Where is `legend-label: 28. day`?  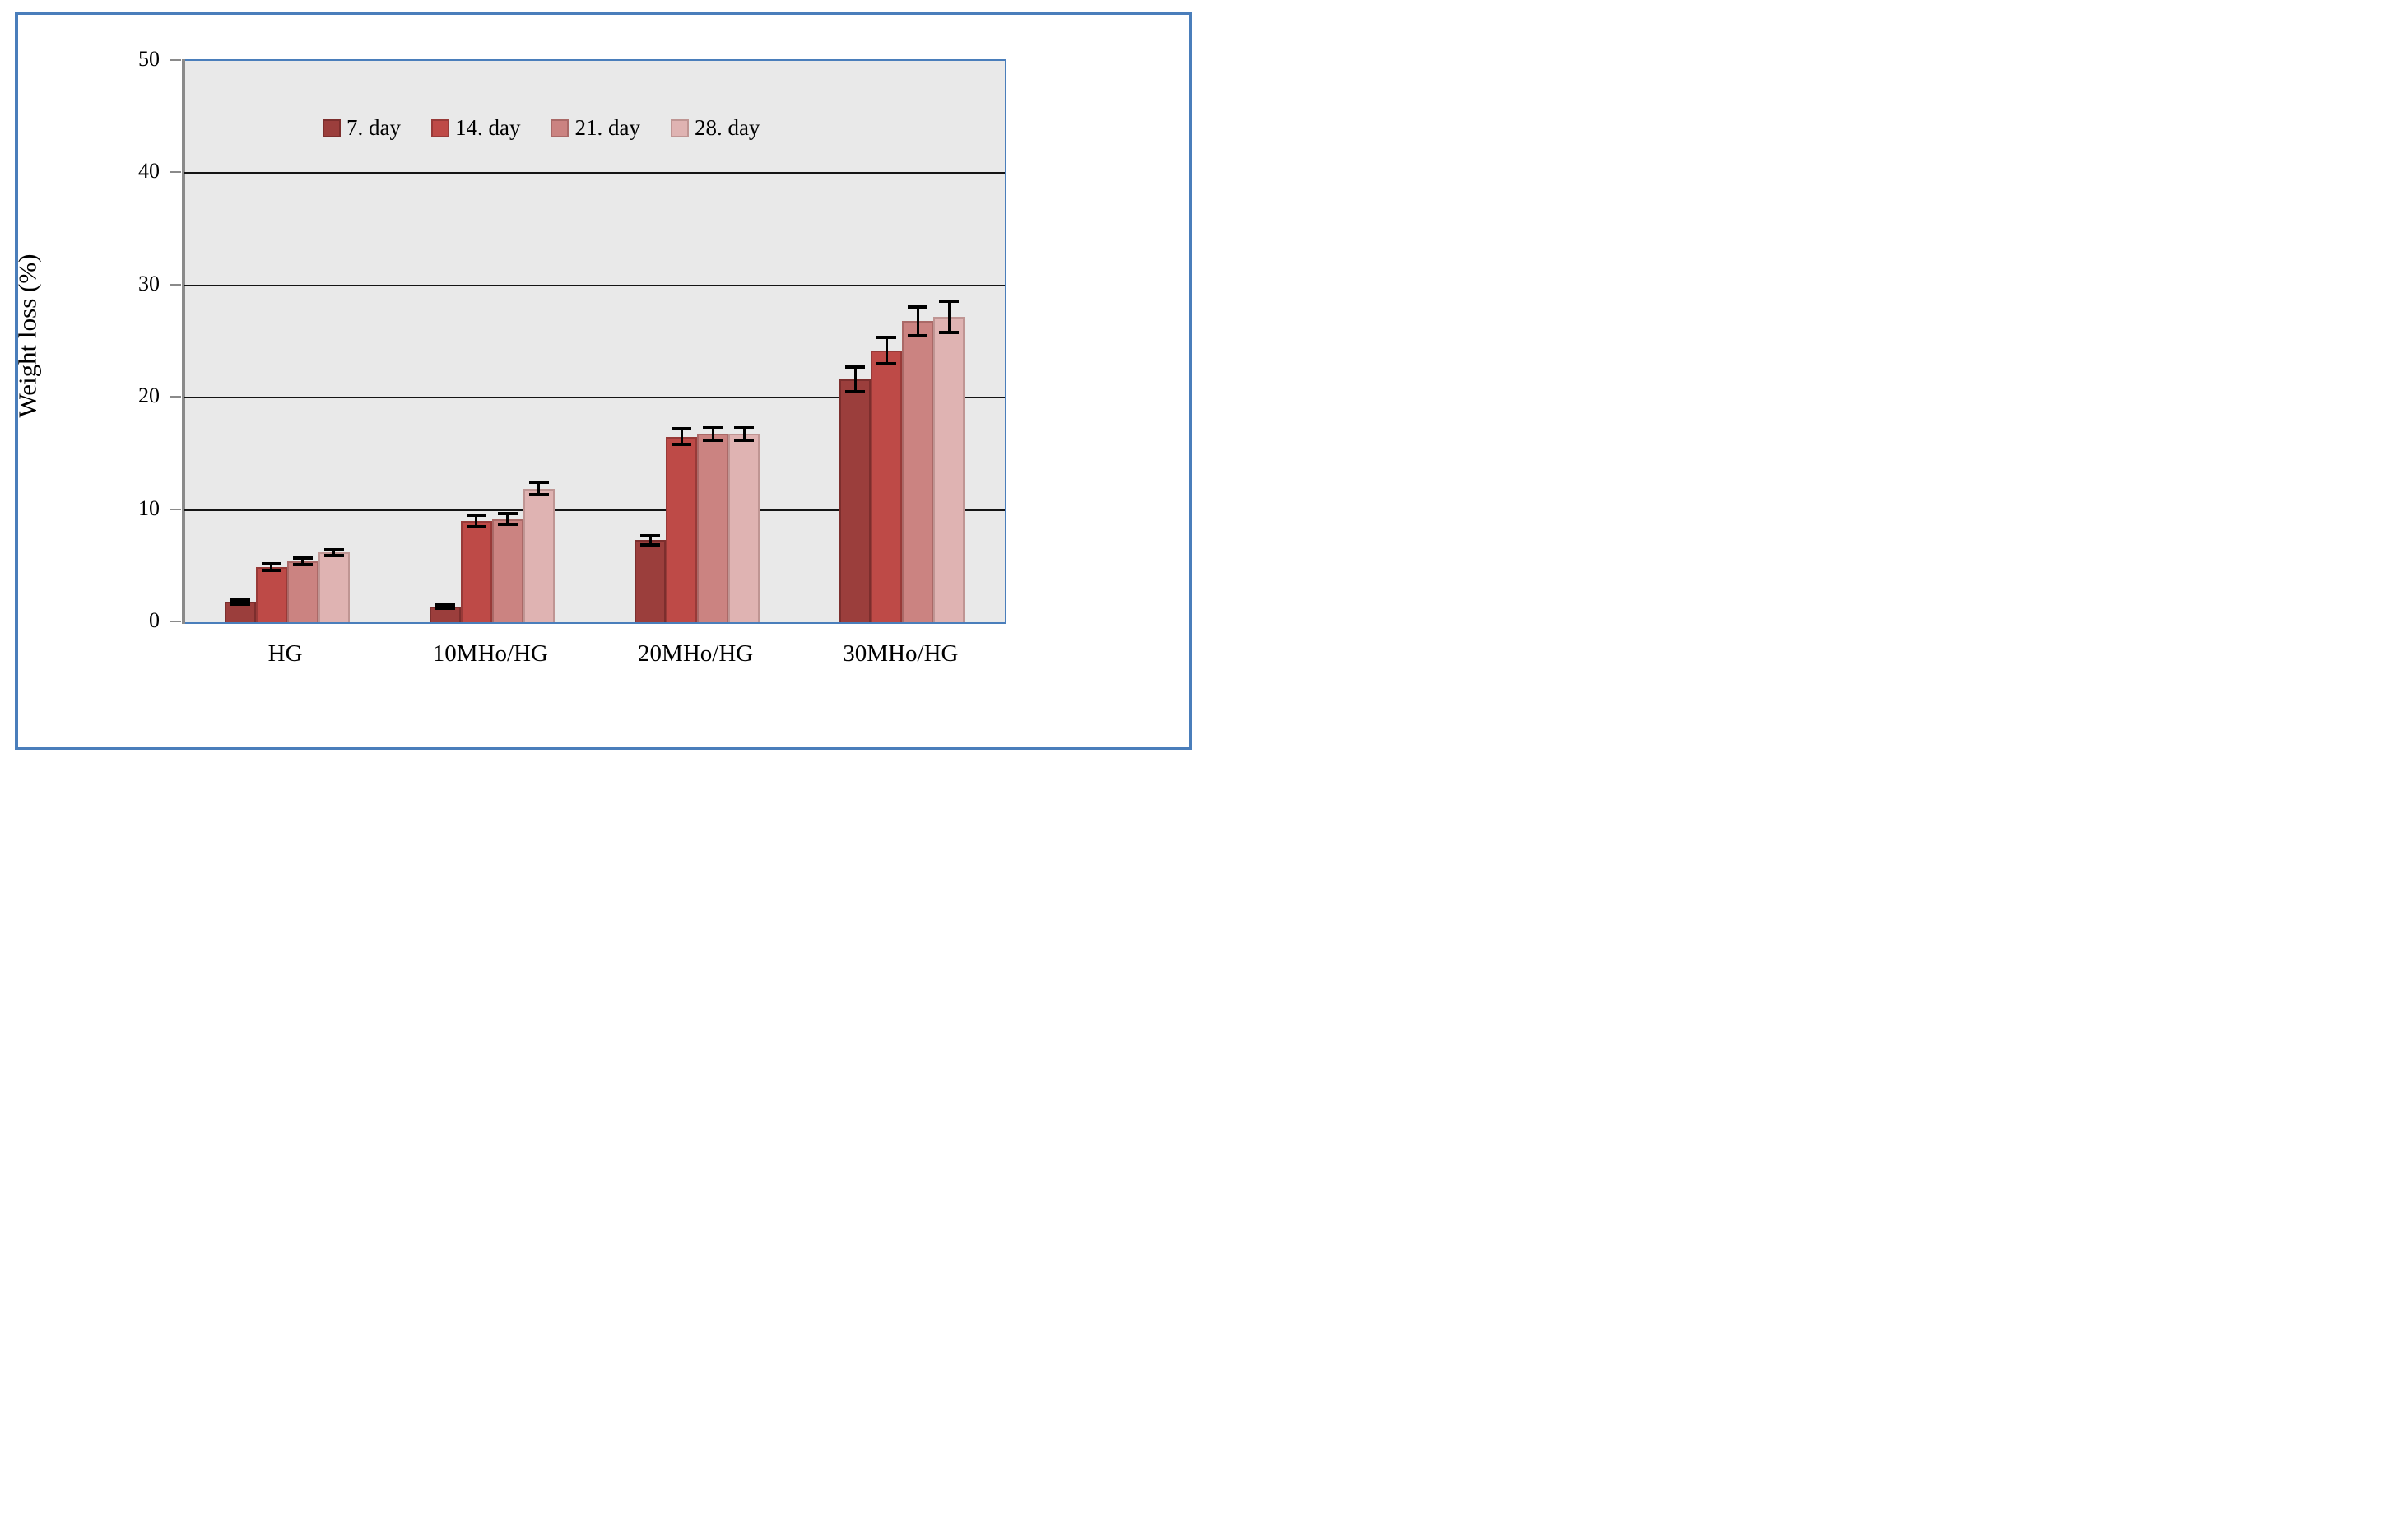 legend-label: 28. day is located at coordinates (727, 127).